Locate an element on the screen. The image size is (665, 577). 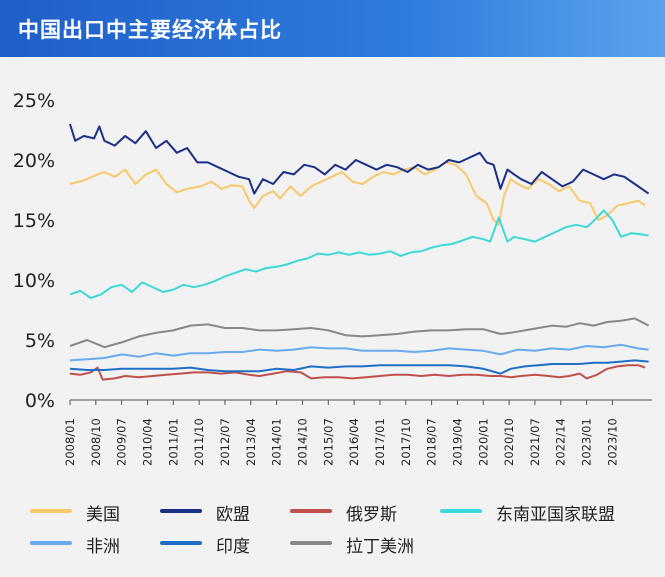
y-tick-label: 10% is located at coordinates (34, 281).